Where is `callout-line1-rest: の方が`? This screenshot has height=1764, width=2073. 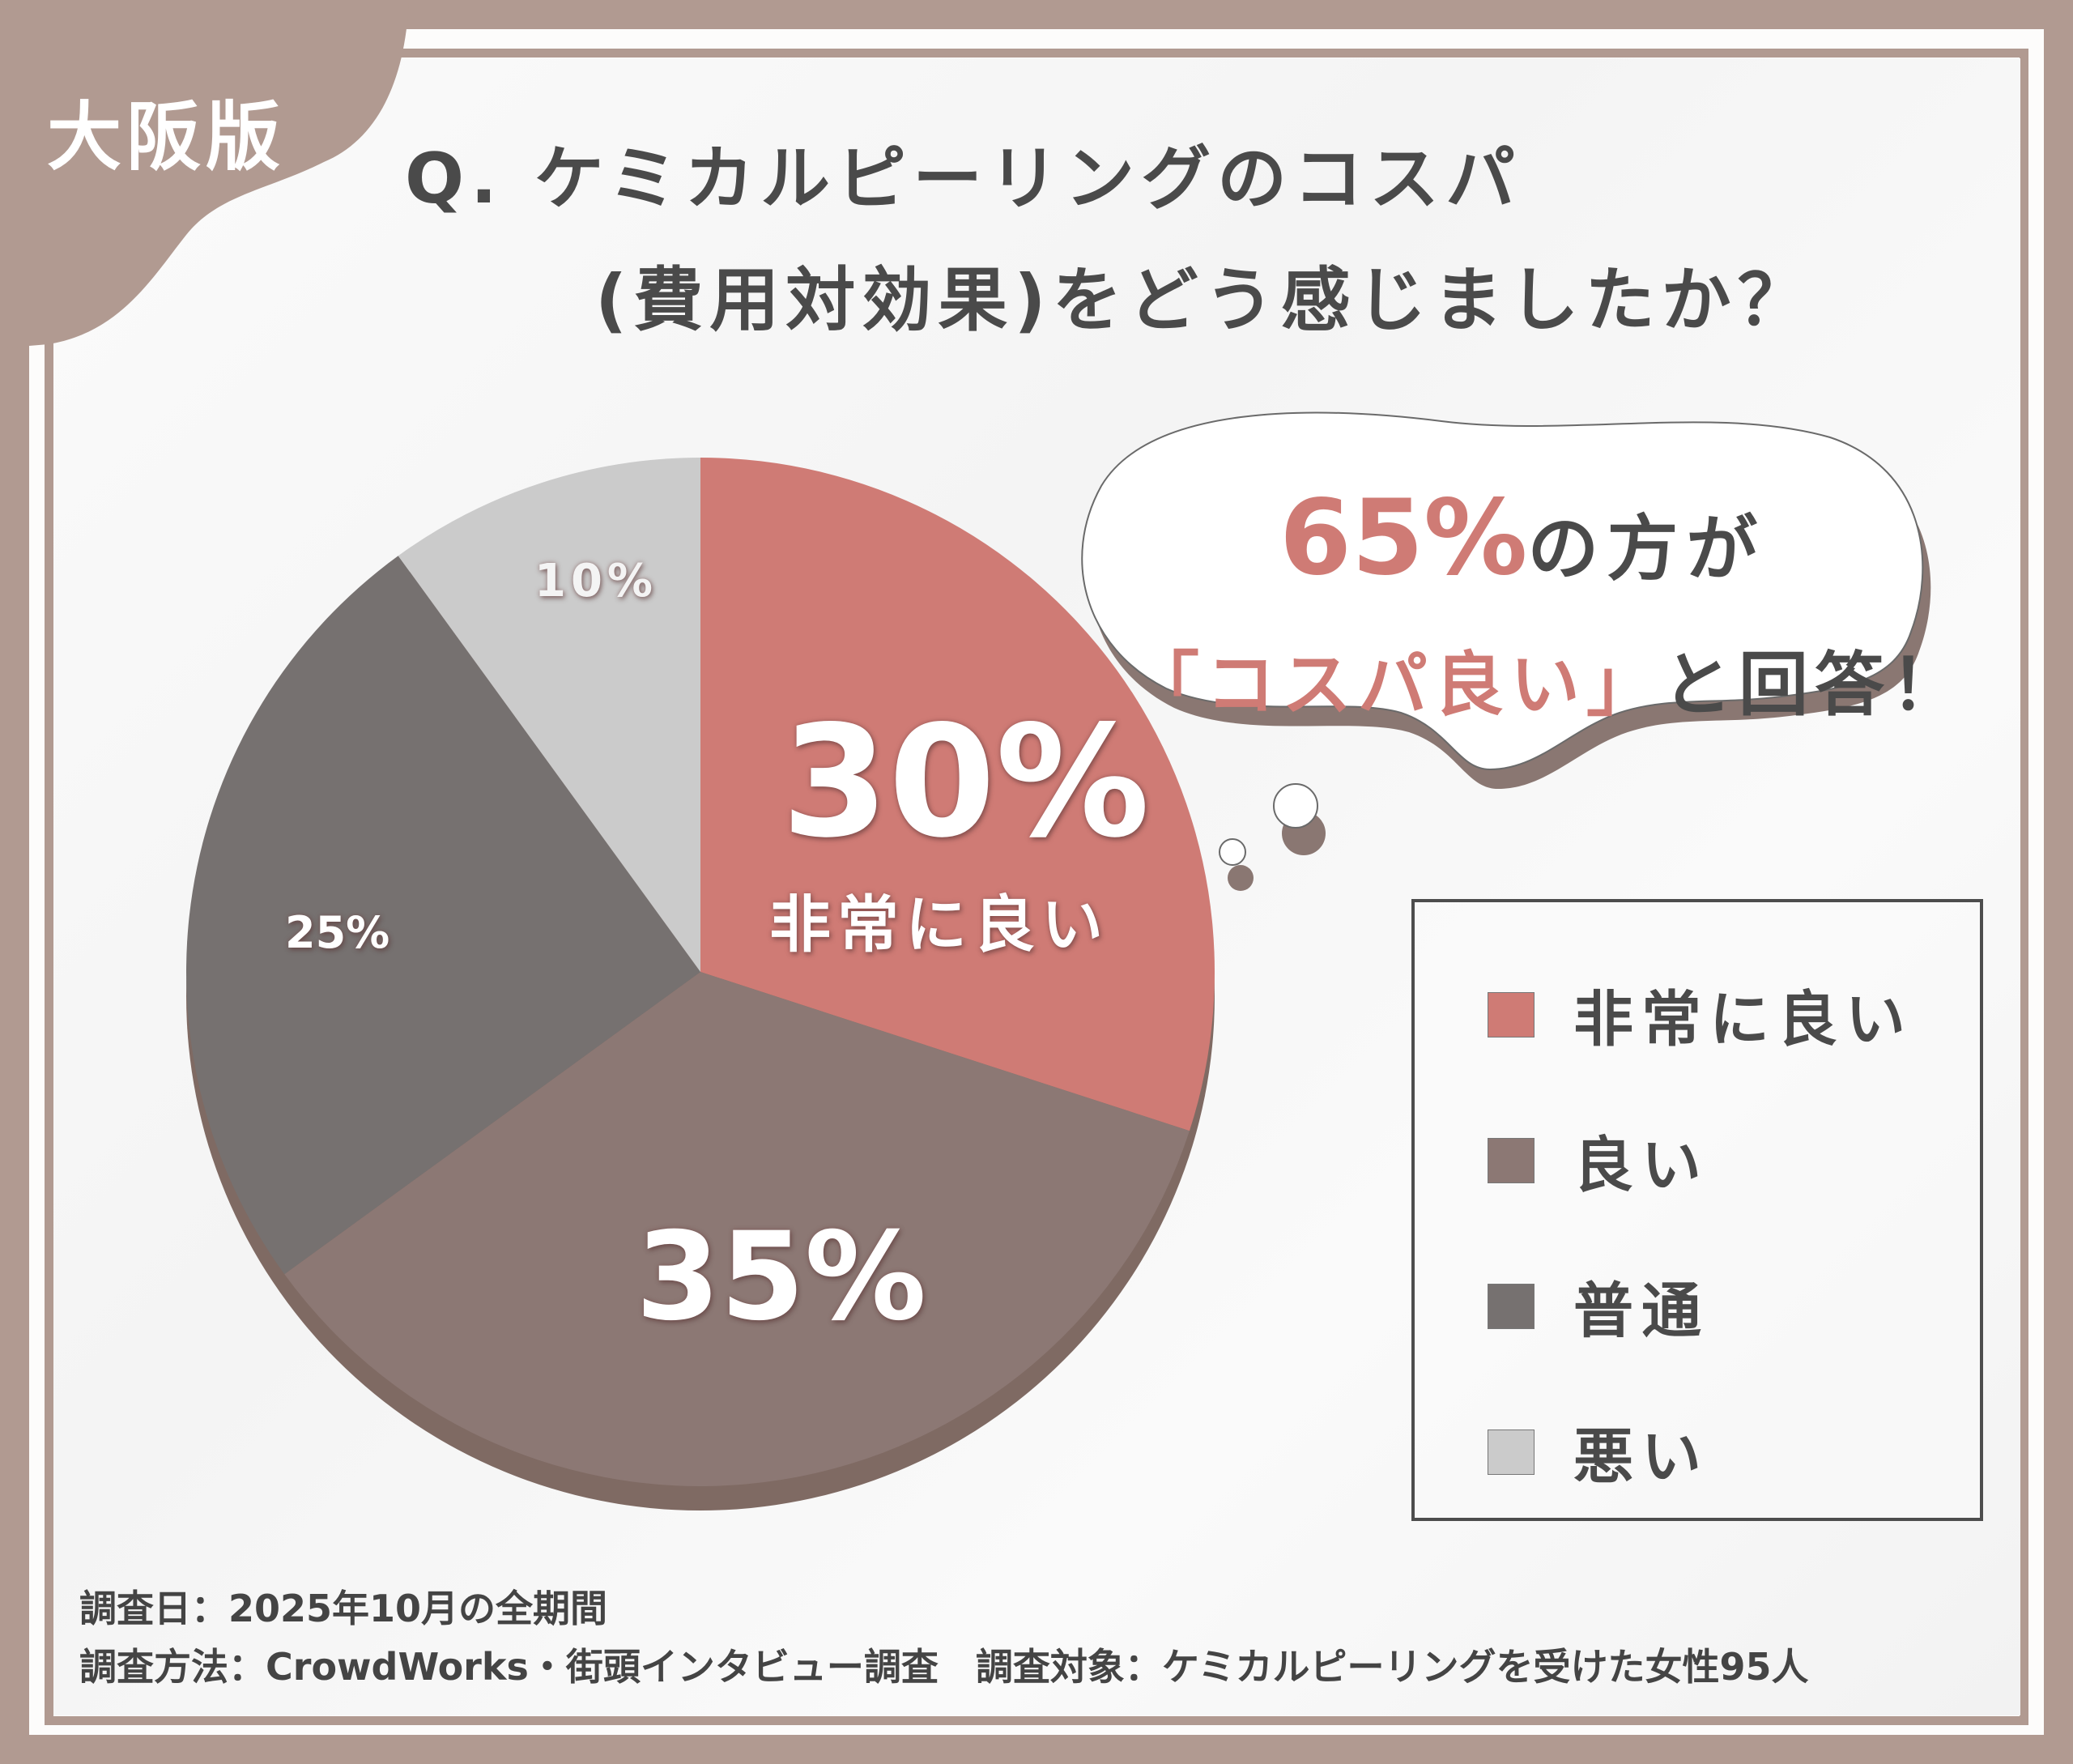 callout-line1-rest: の方が is located at coordinates (1647, 548).